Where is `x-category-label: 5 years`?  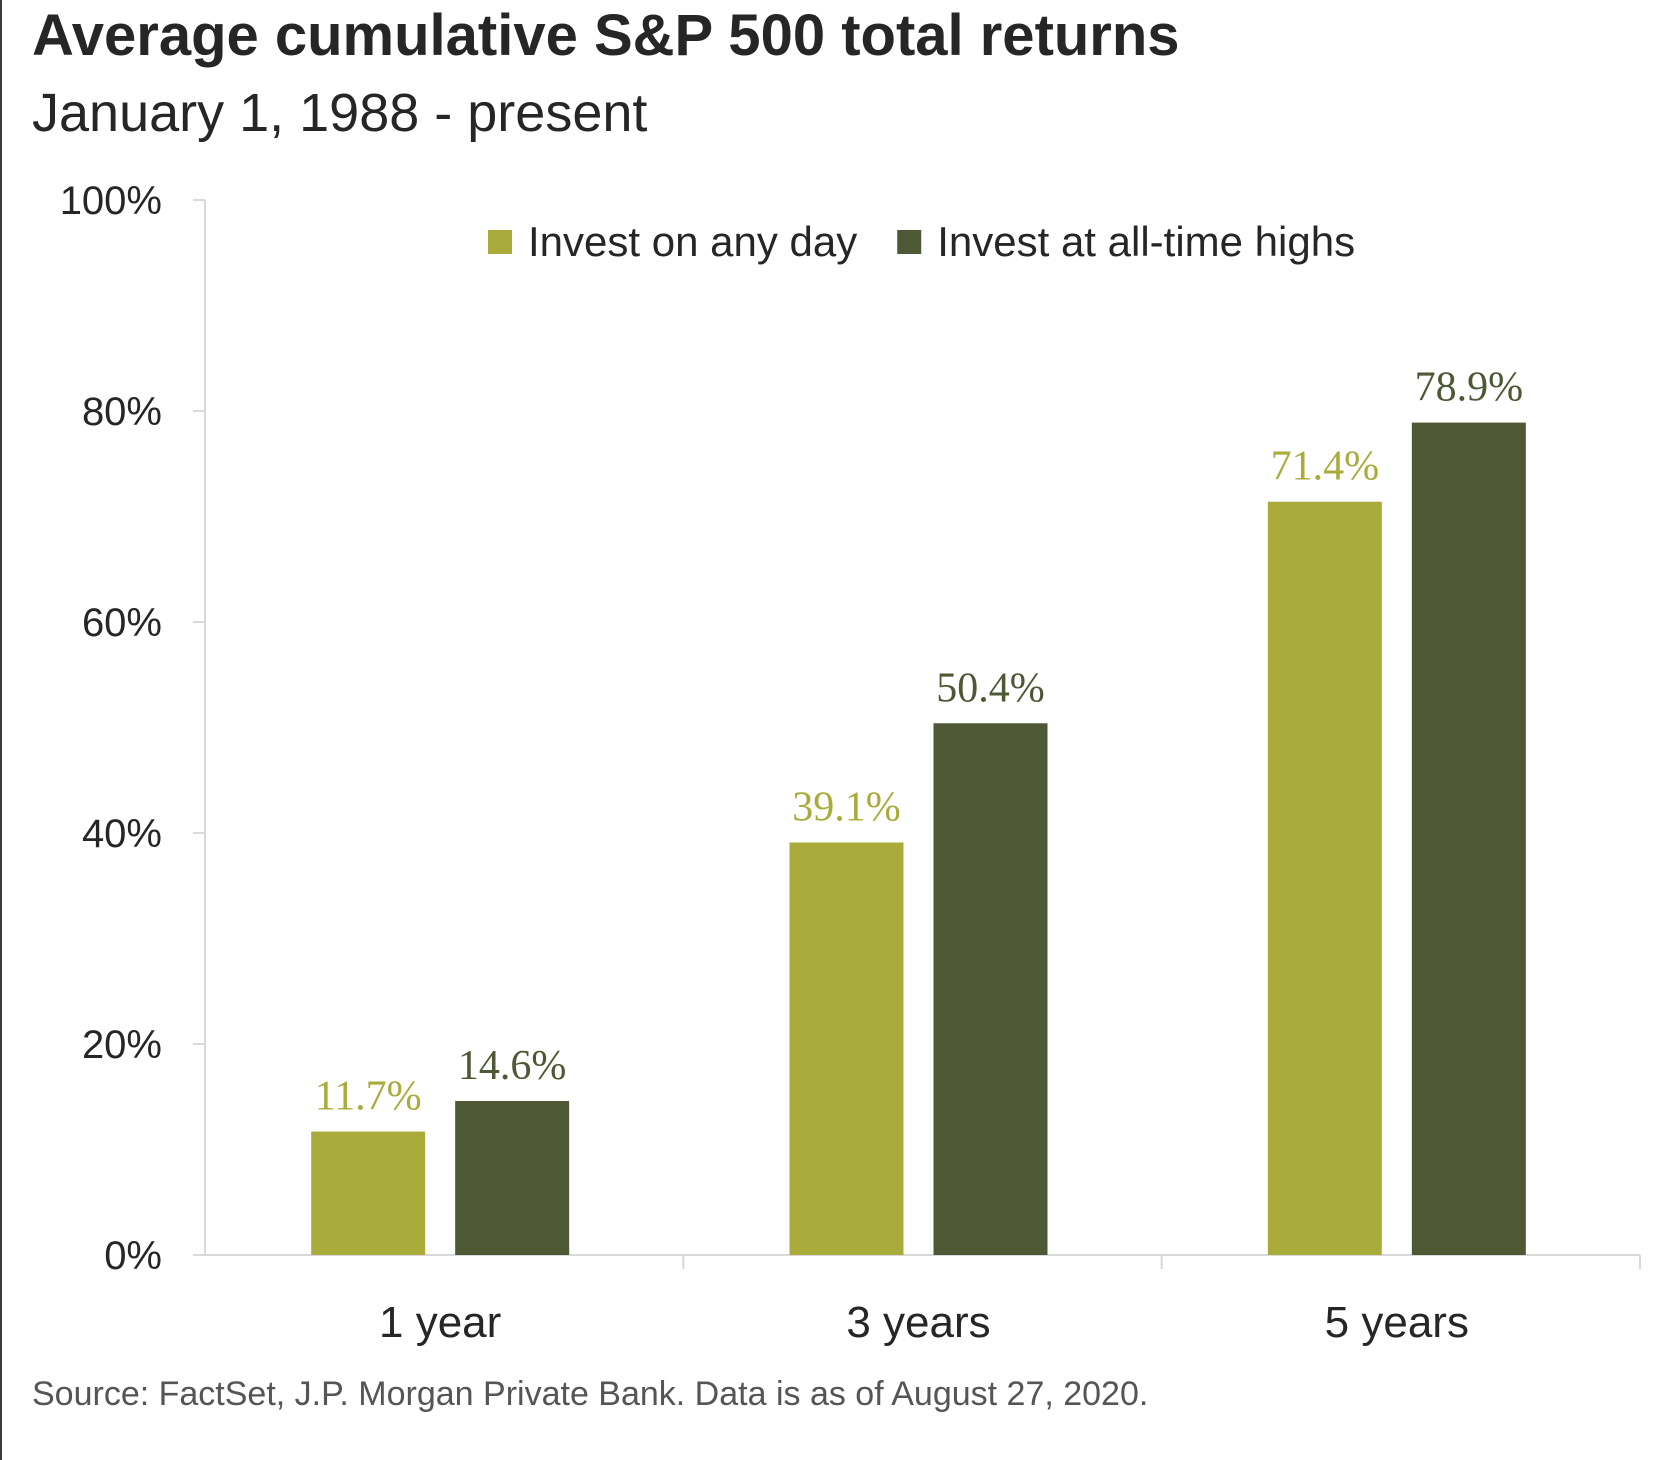
x-category-label: 5 years is located at coordinates (1397, 1322).